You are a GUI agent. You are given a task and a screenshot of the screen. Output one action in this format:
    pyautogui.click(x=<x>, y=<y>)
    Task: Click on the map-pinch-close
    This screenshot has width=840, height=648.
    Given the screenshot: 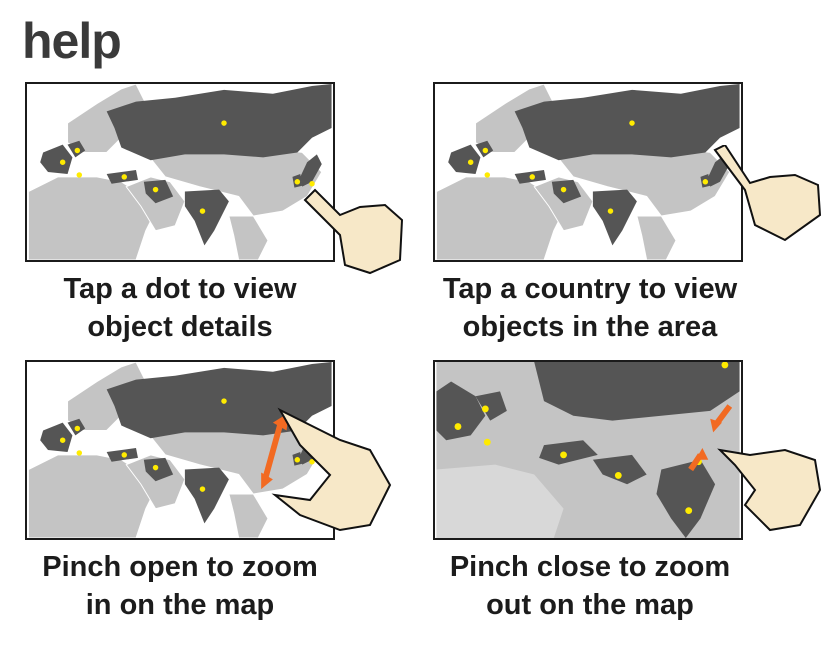 What is the action you would take?
    pyautogui.click(x=588, y=450)
    